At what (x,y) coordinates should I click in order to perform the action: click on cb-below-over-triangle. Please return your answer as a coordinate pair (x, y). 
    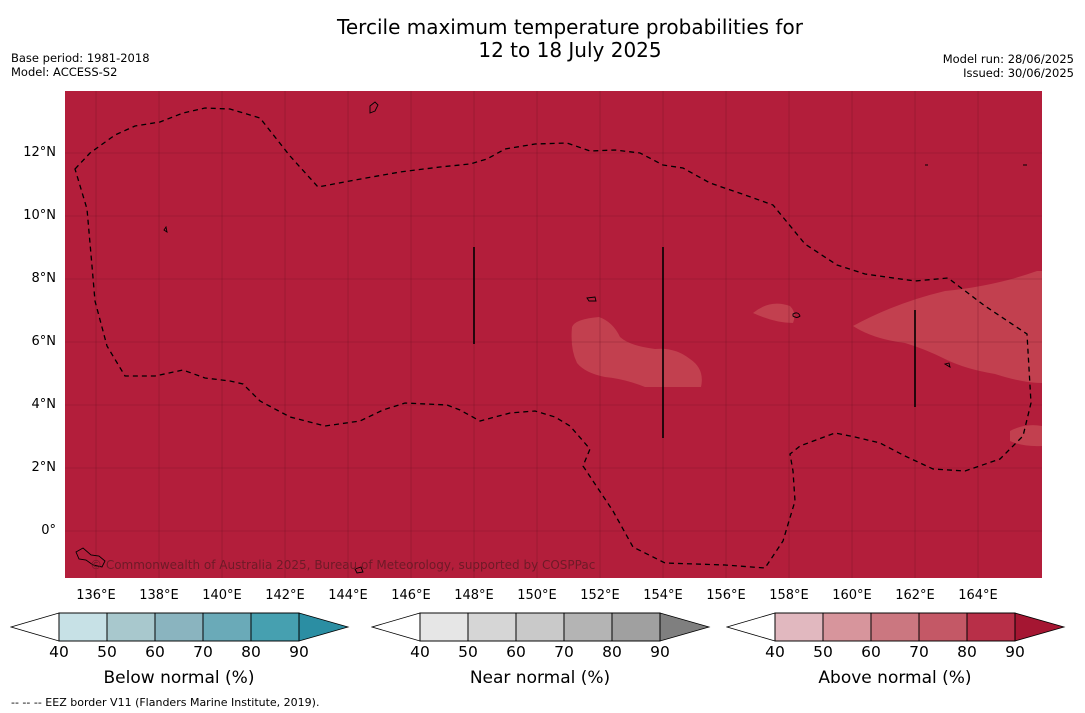
    Looking at the image, I should click on (324, 627).